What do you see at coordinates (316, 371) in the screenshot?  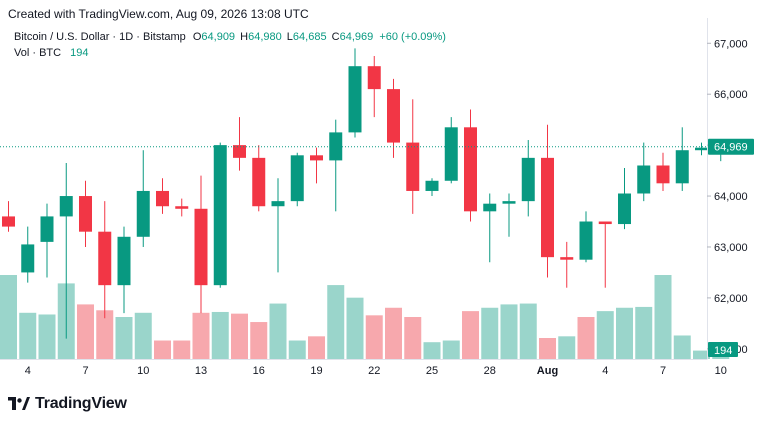 I see `time-tick-label: 19` at bounding box center [316, 371].